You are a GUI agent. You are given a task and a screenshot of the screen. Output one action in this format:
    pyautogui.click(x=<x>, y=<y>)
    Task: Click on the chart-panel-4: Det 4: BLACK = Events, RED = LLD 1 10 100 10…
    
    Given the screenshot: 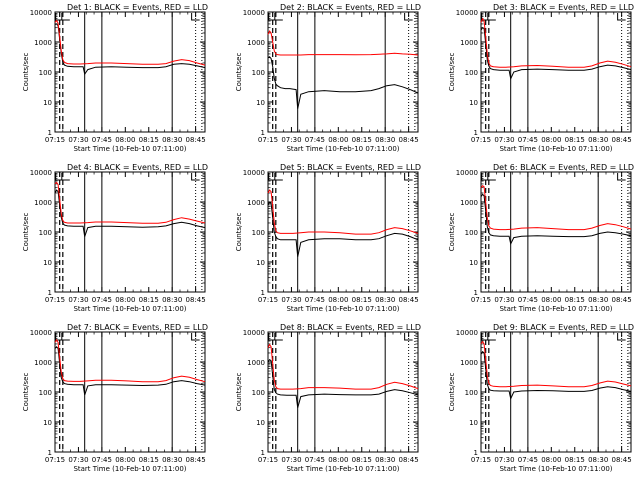 What is the action you would take?
    pyautogui.click(x=115, y=238)
    